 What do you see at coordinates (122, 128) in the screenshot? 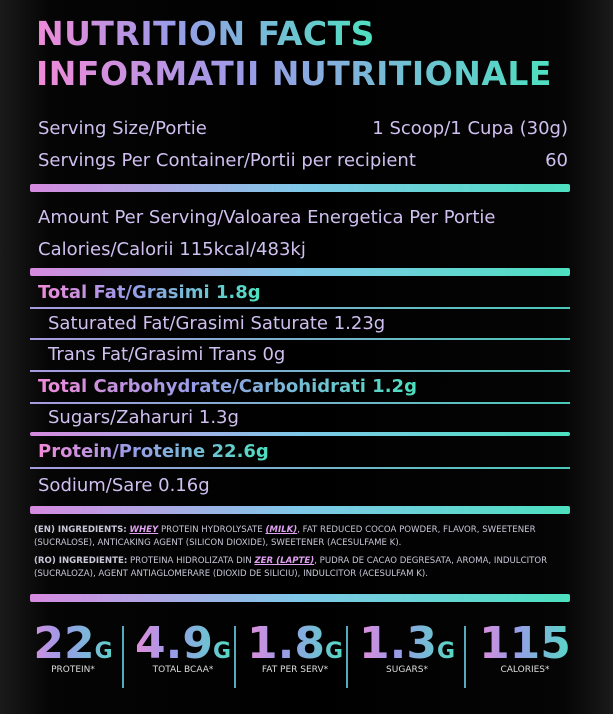
I see `serving-label: Serving Size/Portie` at bounding box center [122, 128].